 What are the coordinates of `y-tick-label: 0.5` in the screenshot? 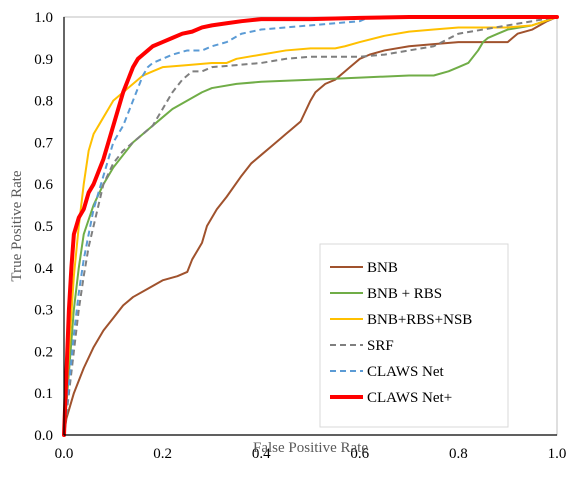 It's located at (43, 227).